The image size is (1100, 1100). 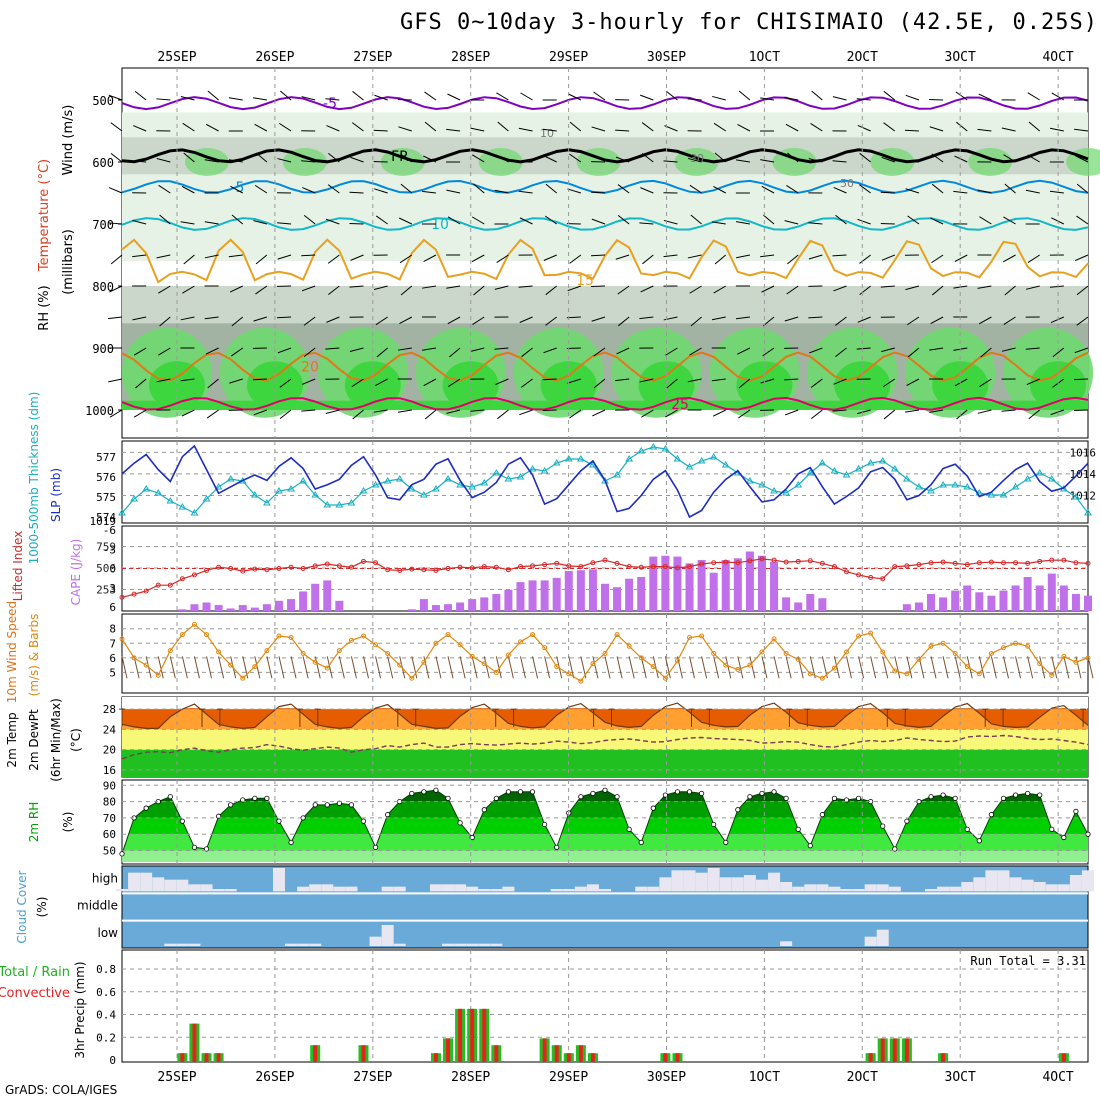 What do you see at coordinates (106, 589) in the screenshot?
I see `cape-tick-label: 253` at bounding box center [106, 589].